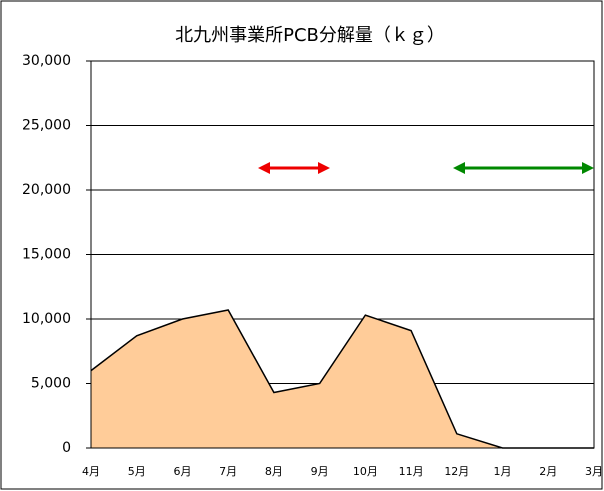 The image size is (604, 491). What do you see at coordinates (274, 471) in the screenshot?
I see `x-tick-label: 8月` at bounding box center [274, 471].